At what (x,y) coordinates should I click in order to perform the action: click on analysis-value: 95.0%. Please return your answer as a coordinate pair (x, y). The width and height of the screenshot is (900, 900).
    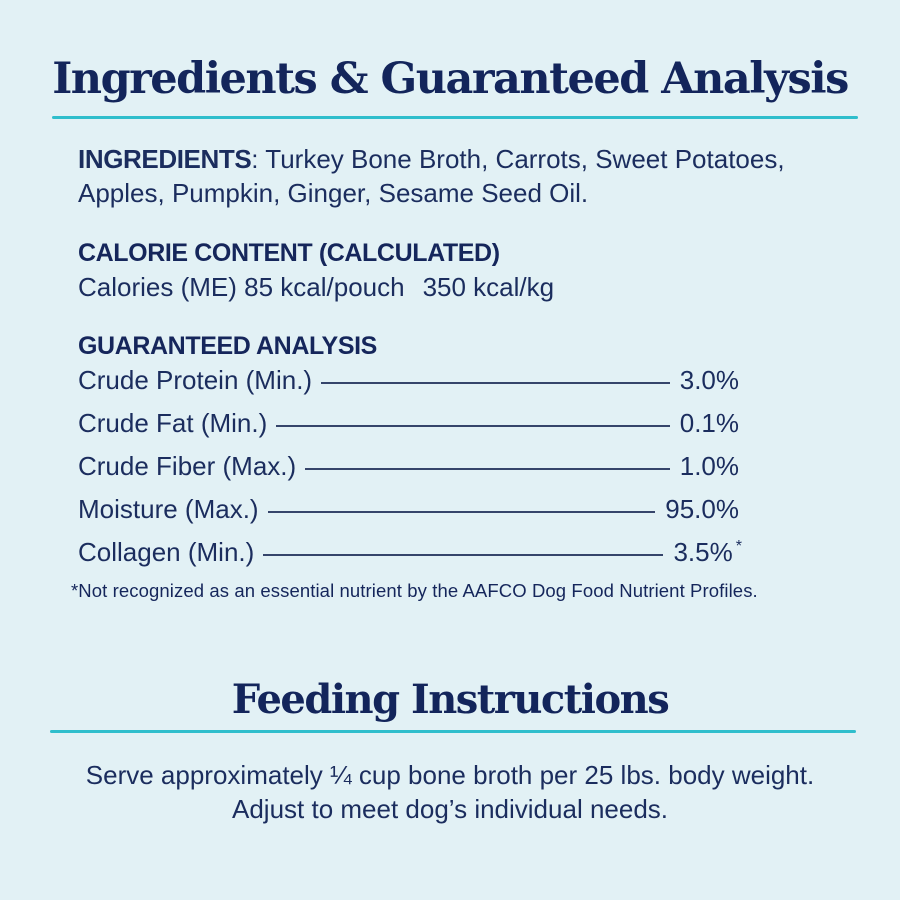
    Looking at the image, I should click on (702, 509).